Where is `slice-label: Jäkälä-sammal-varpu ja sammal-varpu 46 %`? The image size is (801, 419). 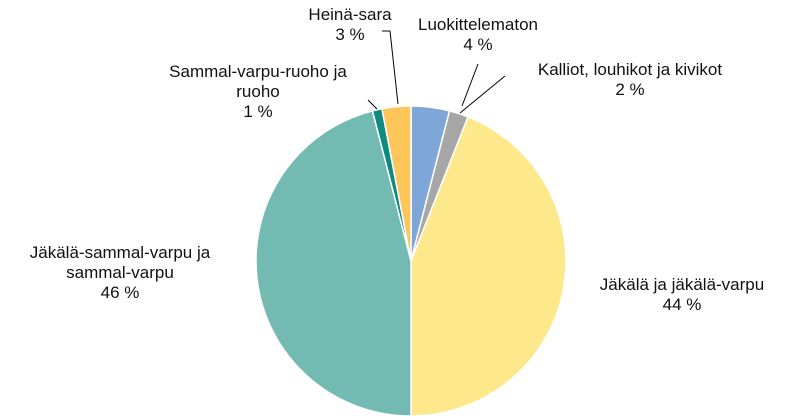
slice-label: Jäkälä-sammal-varpu ja sammal-varpu 46 % is located at coordinates (120, 273).